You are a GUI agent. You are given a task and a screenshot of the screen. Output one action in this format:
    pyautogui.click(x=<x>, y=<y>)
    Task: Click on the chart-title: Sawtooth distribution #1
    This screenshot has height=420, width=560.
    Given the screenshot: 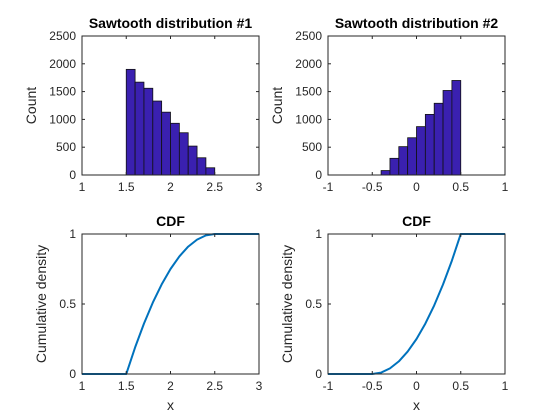 What is the action you would take?
    pyautogui.click(x=171, y=23)
    